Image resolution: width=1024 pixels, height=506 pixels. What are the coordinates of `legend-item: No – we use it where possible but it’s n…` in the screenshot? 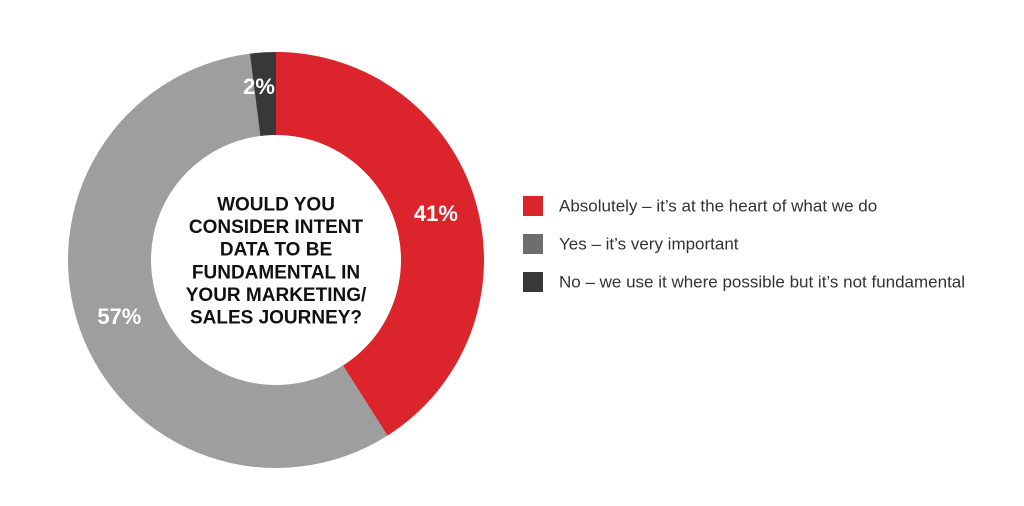 It's located at (744, 282).